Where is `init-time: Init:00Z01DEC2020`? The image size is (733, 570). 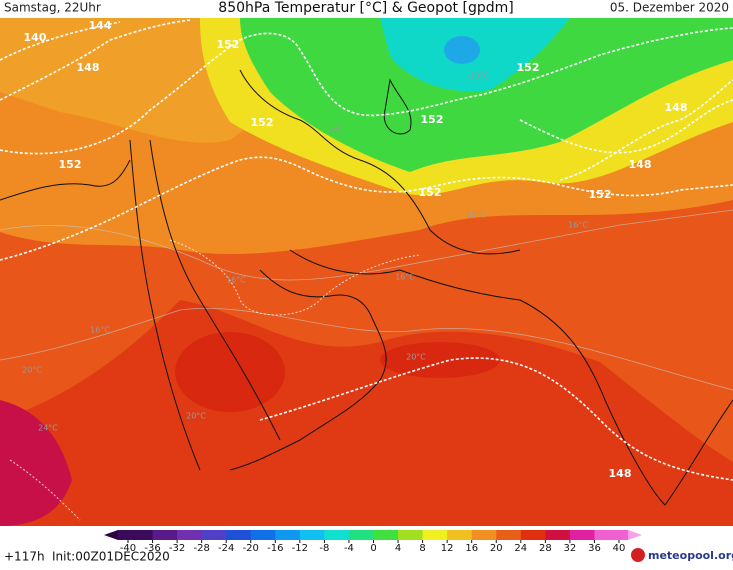 init-time: Init:00Z01DEC2020 is located at coordinates (111, 557).